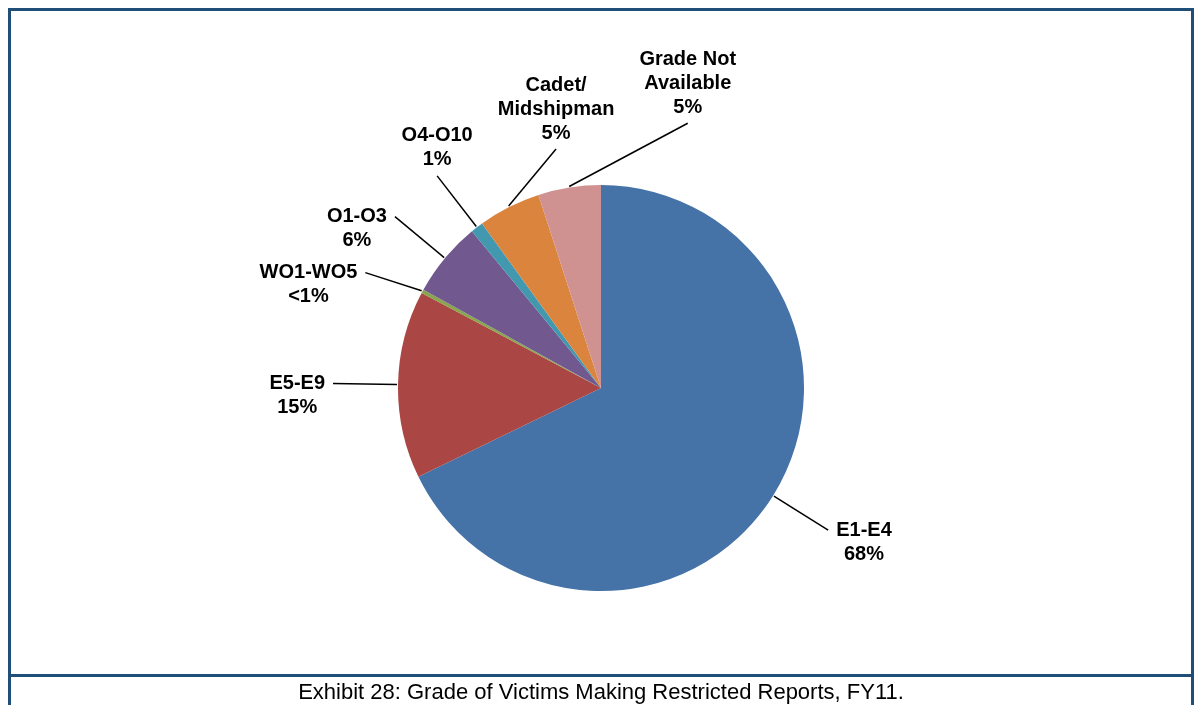  Describe the element at coordinates (864, 528) in the screenshot. I see `slice-label: E1-E4` at that location.